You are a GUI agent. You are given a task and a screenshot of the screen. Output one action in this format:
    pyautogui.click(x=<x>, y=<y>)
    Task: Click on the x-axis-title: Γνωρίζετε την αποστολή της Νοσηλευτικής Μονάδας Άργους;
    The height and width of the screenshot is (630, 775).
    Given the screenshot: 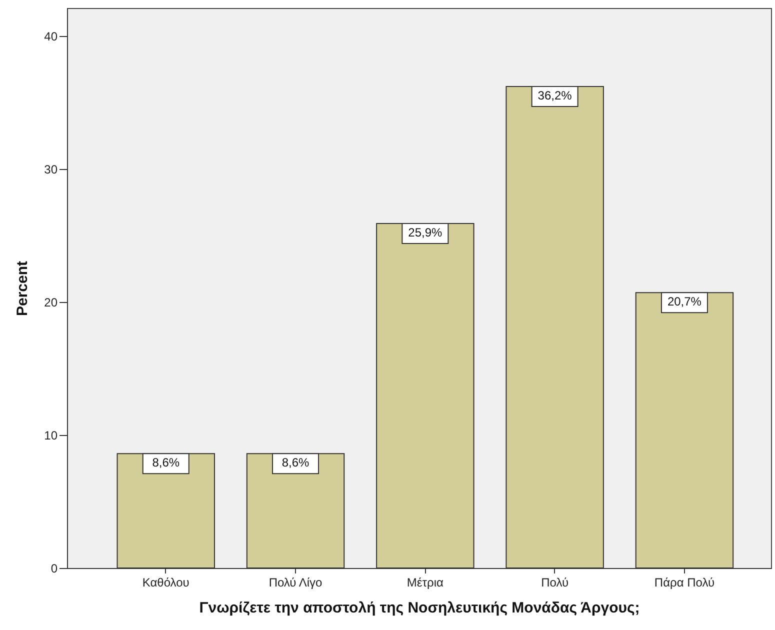 What is the action you would take?
    pyautogui.click(x=419, y=608)
    